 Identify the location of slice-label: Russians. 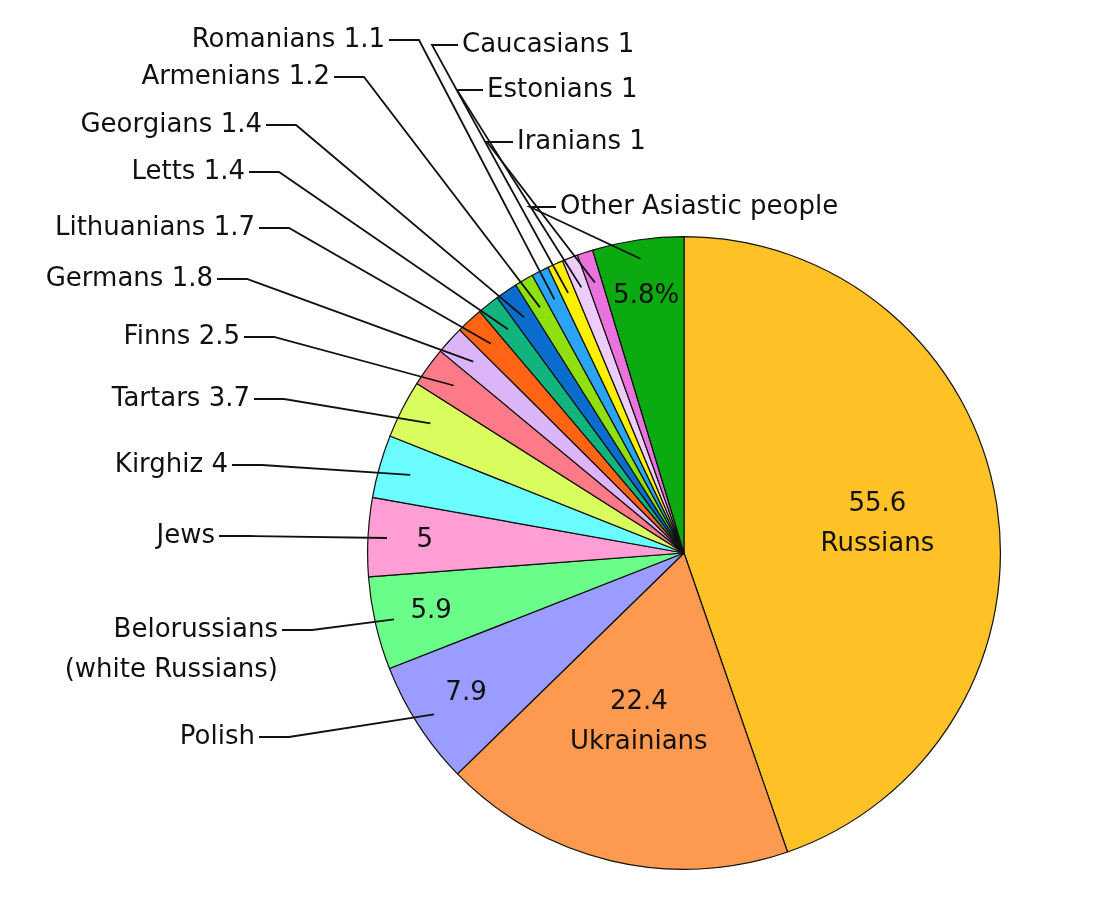
(877, 541).